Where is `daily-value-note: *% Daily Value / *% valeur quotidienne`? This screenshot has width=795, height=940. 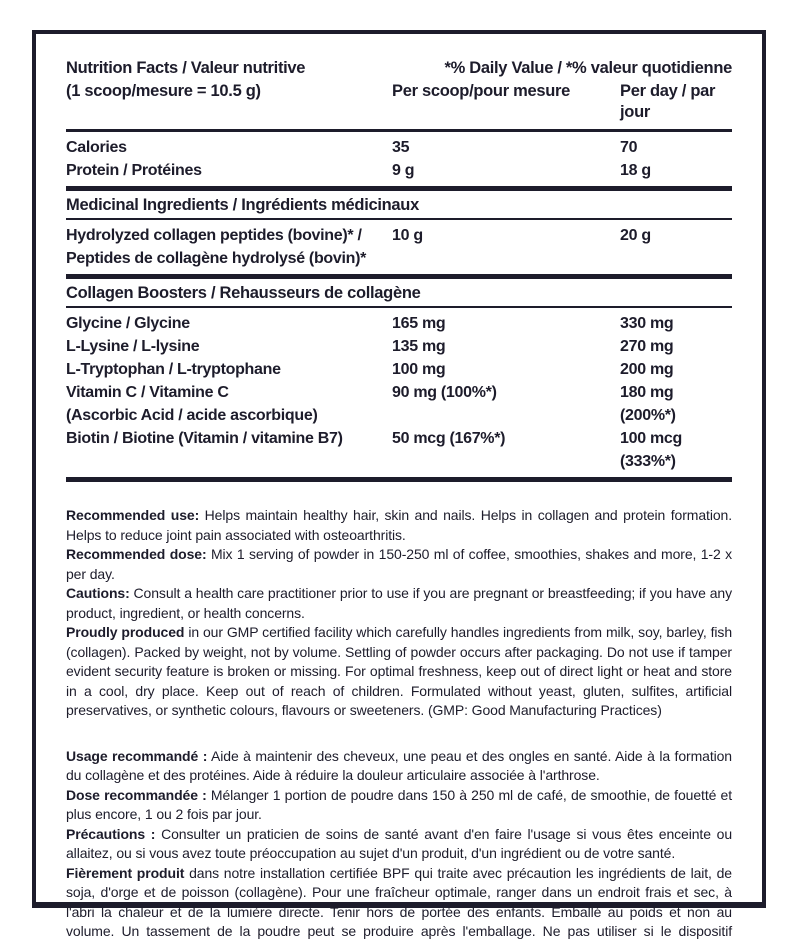 daily-value-note: *% Daily Value / *% valeur quotidienne is located at coordinates (588, 68).